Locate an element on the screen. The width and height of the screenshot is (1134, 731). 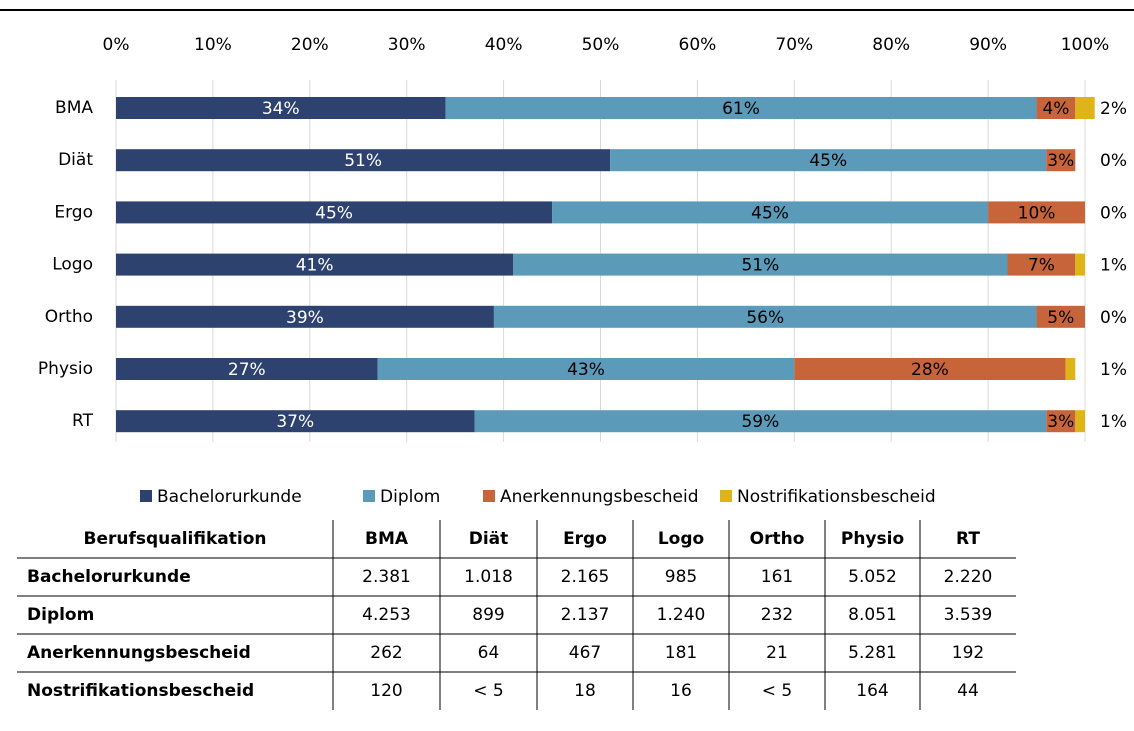
table-cell: 4.253 is located at coordinates (386, 615).